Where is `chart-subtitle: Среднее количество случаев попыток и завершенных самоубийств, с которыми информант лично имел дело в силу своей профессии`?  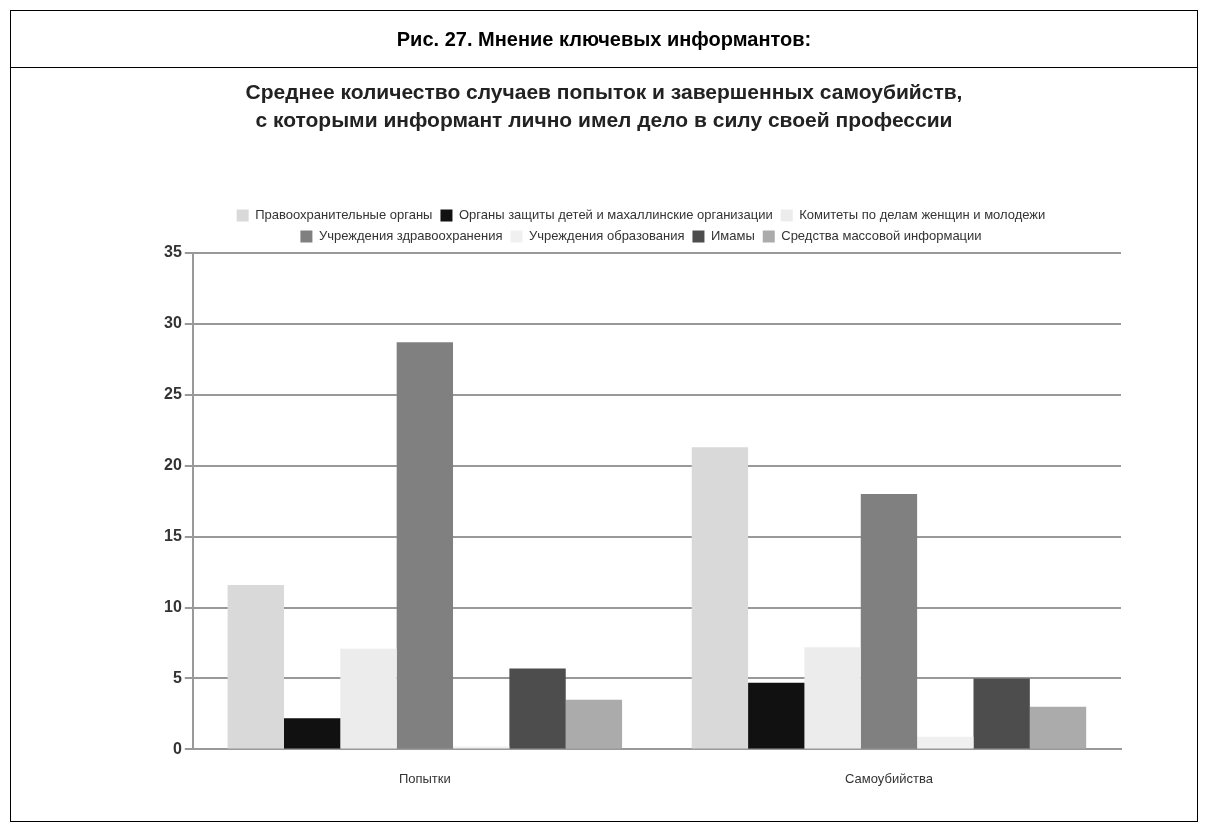
chart-subtitle: Среднее количество случаев попыток и завершенных самоубийств, с которыми информант лично имел дело в силу своей профессии is located at coordinates (604, 106).